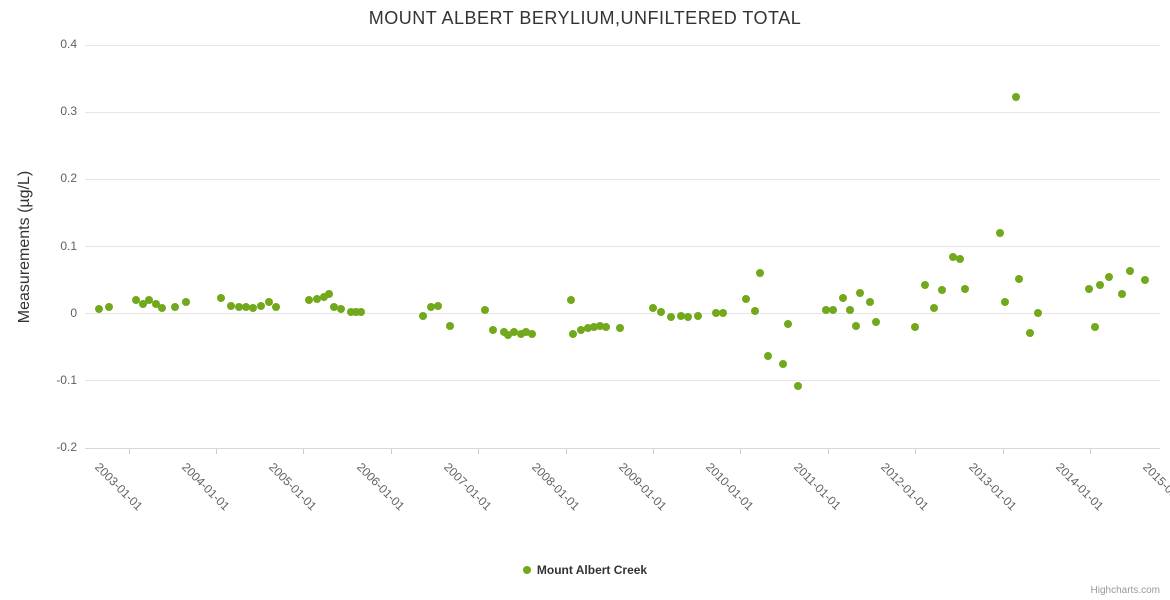 Image resolution: width=1170 pixels, height=600 pixels. I want to click on x-axis-line, so click(622, 448).